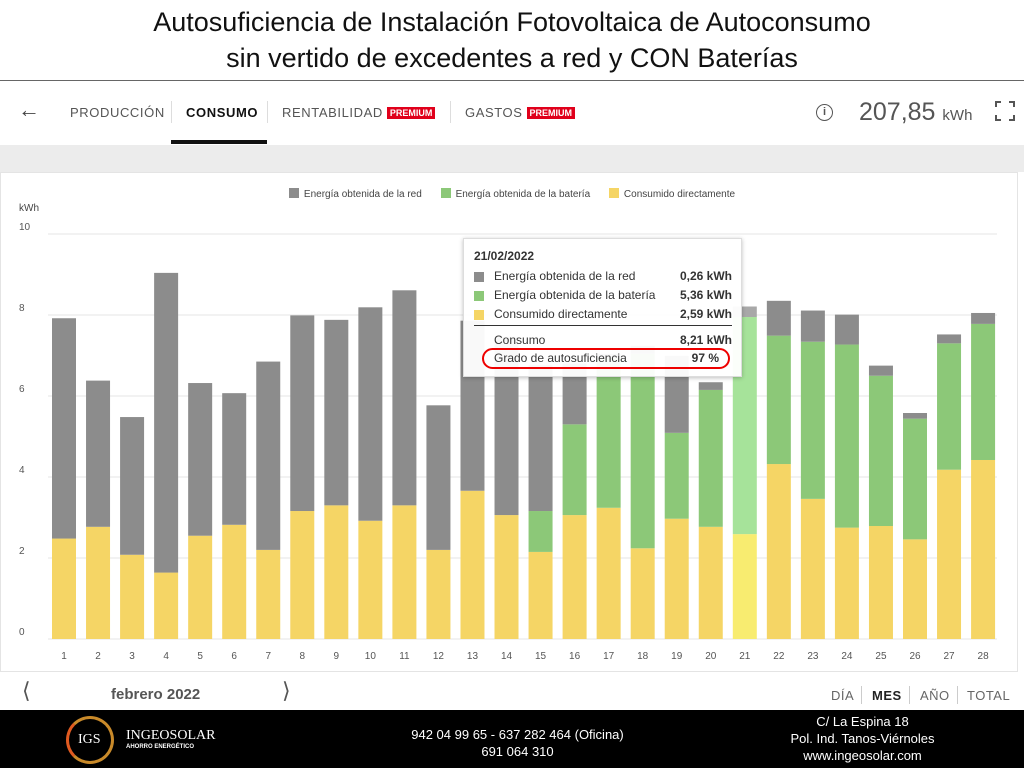 This screenshot has width=1024, height=768. I want to click on row-label: Energía obtenida de la red, so click(565, 276).